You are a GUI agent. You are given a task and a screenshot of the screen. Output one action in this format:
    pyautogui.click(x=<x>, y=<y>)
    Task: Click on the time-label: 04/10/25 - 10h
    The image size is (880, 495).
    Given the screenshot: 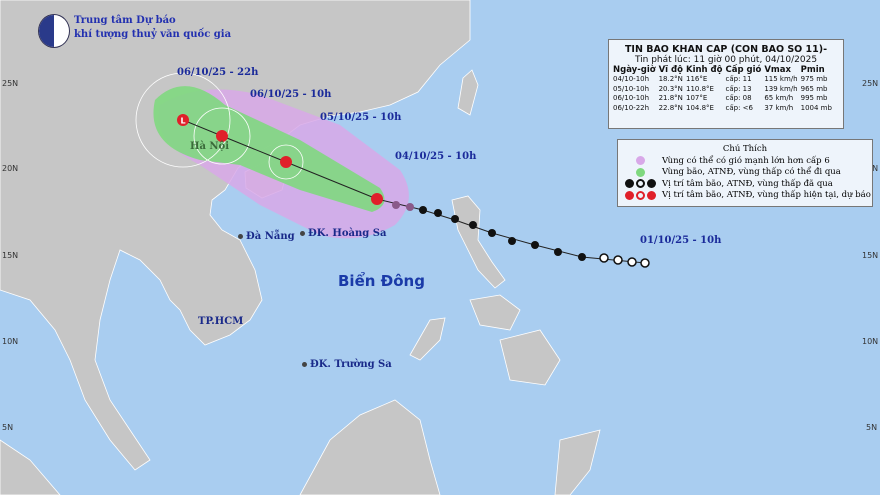 What is the action you would take?
    pyautogui.click(x=436, y=156)
    